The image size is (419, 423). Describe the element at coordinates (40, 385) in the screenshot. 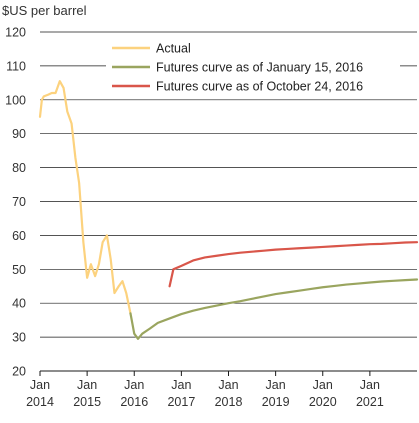

I see `x-tick-label-month-2014: Jan` at that location.